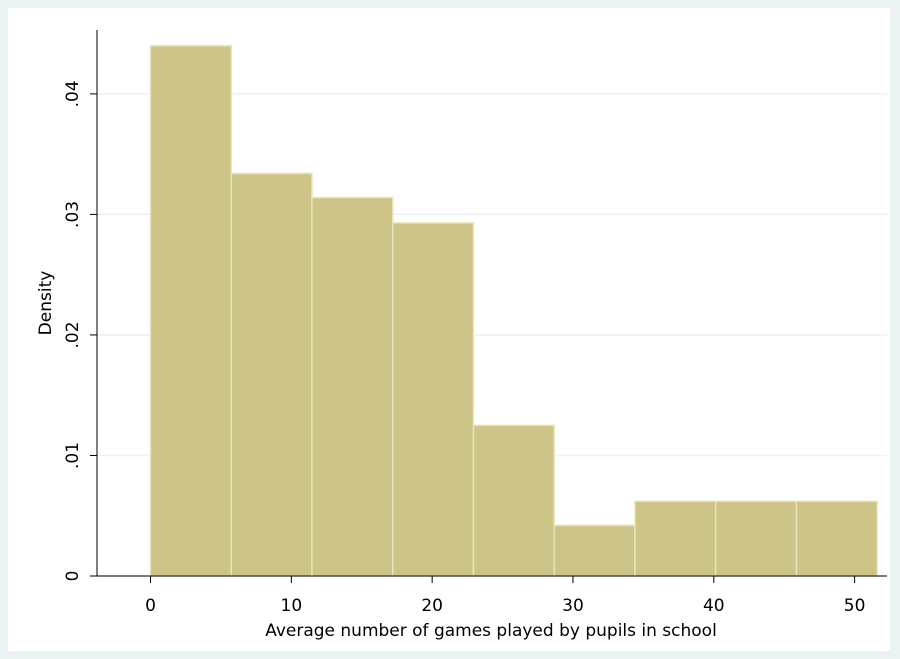 The image size is (900, 659). What do you see at coordinates (73, 214) in the screenshot?
I see `y-tick-label: .03` at bounding box center [73, 214].